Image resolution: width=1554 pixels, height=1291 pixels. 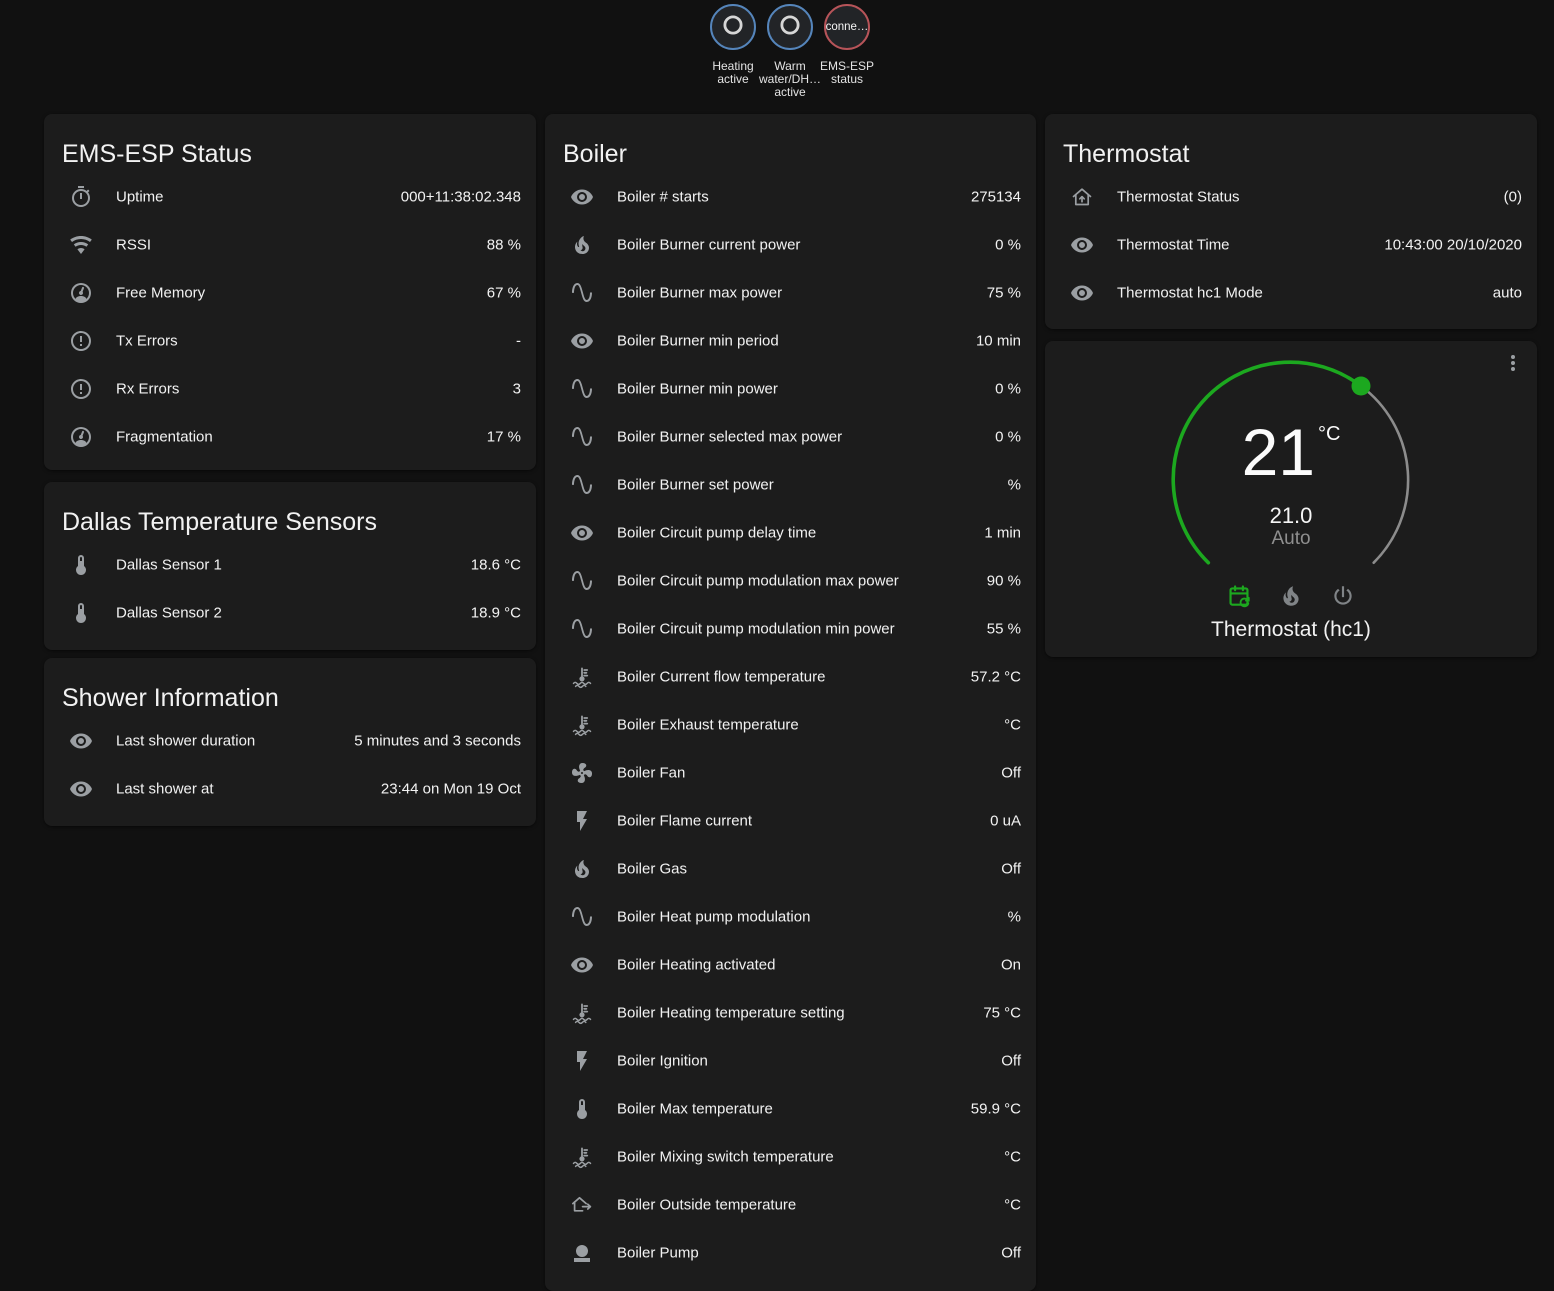 What do you see at coordinates (730, 437) in the screenshot?
I see `entity-label: Boiler Burner selected max power` at bounding box center [730, 437].